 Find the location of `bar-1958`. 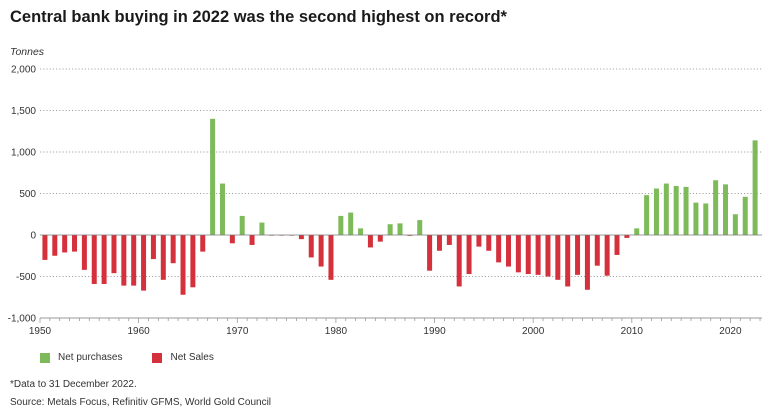

bar-1958 is located at coordinates (124, 260).